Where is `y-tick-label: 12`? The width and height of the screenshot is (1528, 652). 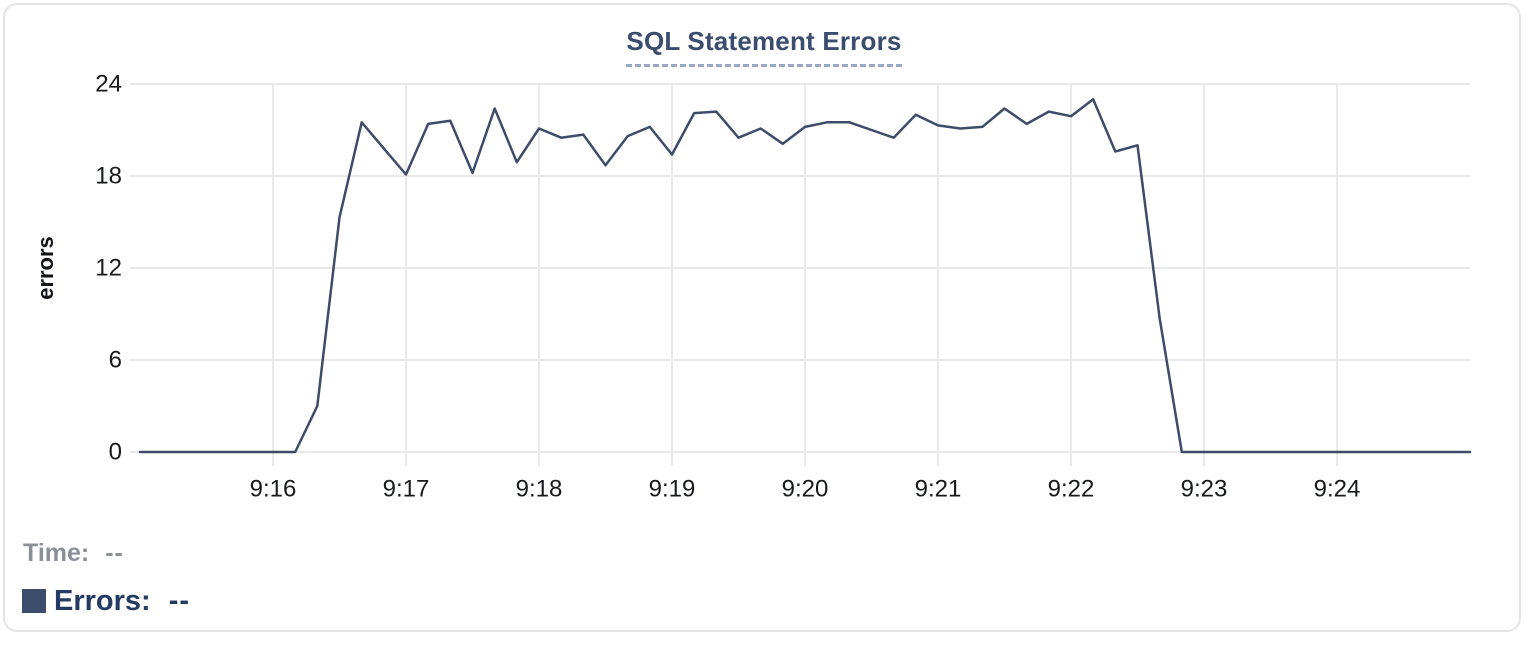
y-tick-label: 12 is located at coordinates (108, 268).